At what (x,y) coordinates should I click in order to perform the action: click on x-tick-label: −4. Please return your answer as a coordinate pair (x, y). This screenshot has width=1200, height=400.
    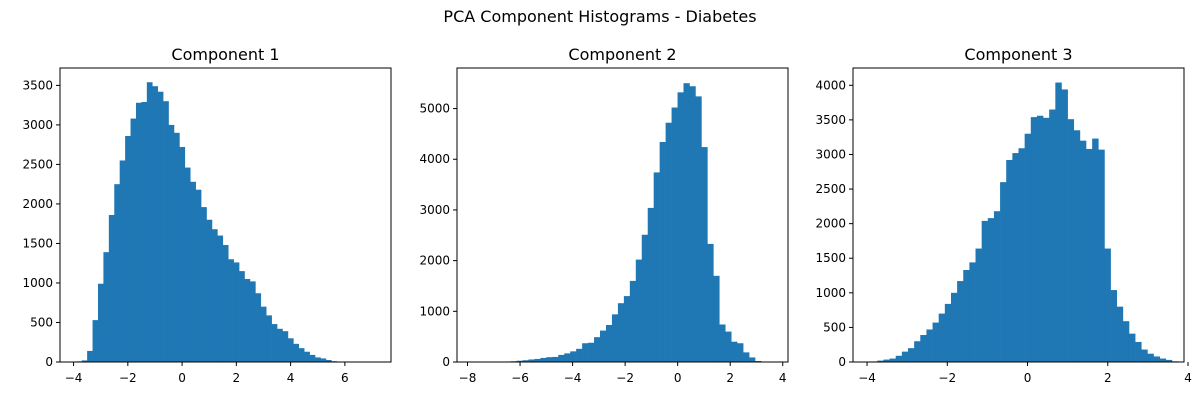
    Looking at the image, I should click on (74, 378).